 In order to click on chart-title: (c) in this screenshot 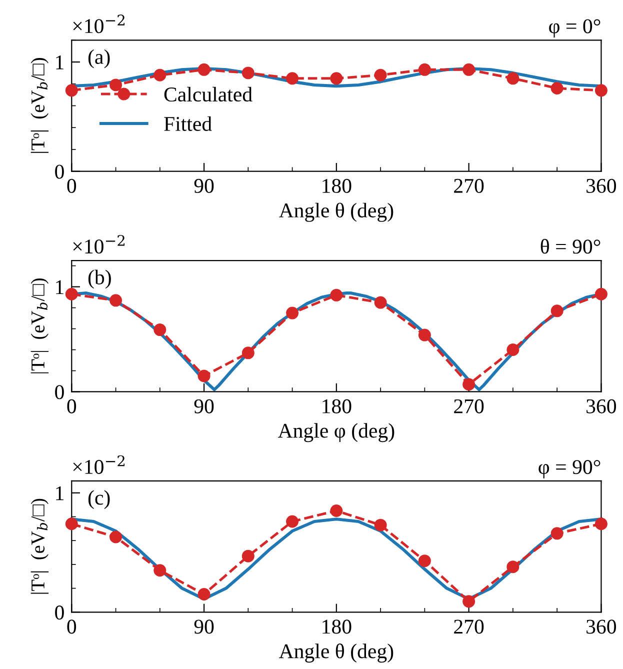, I will do `click(99, 500)`.